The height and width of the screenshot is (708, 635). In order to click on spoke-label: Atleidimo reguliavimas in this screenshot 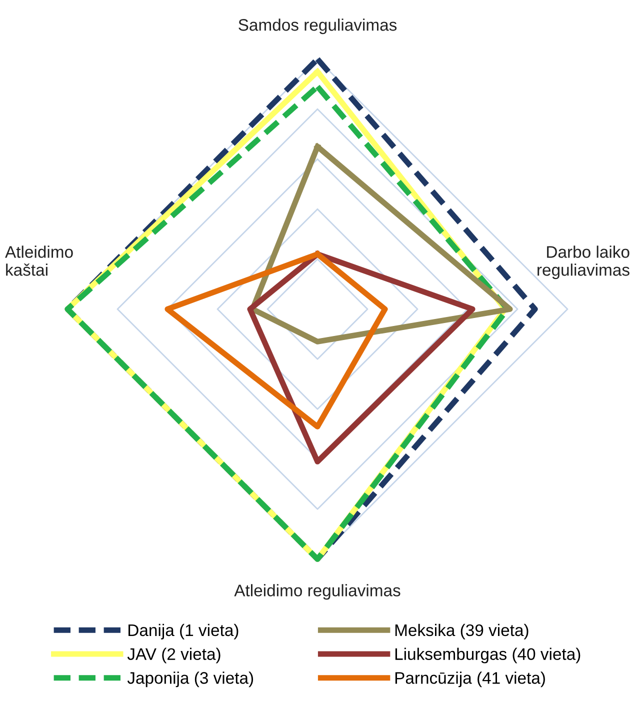, I will do `click(317, 592)`.